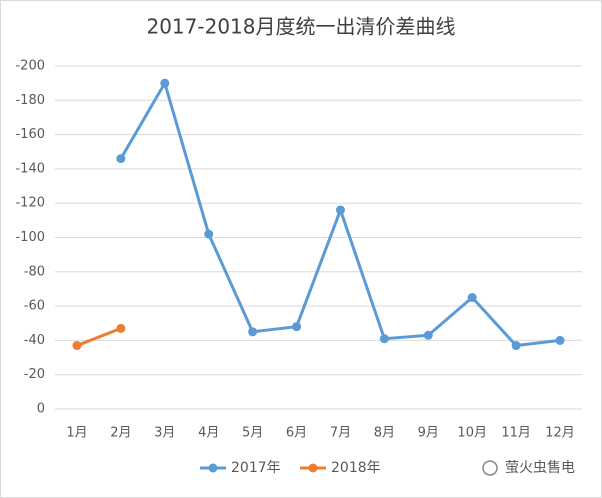 This screenshot has height=498, width=602. What do you see at coordinates (41, 409) in the screenshot?
I see `y-tick-label: 0` at bounding box center [41, 409].